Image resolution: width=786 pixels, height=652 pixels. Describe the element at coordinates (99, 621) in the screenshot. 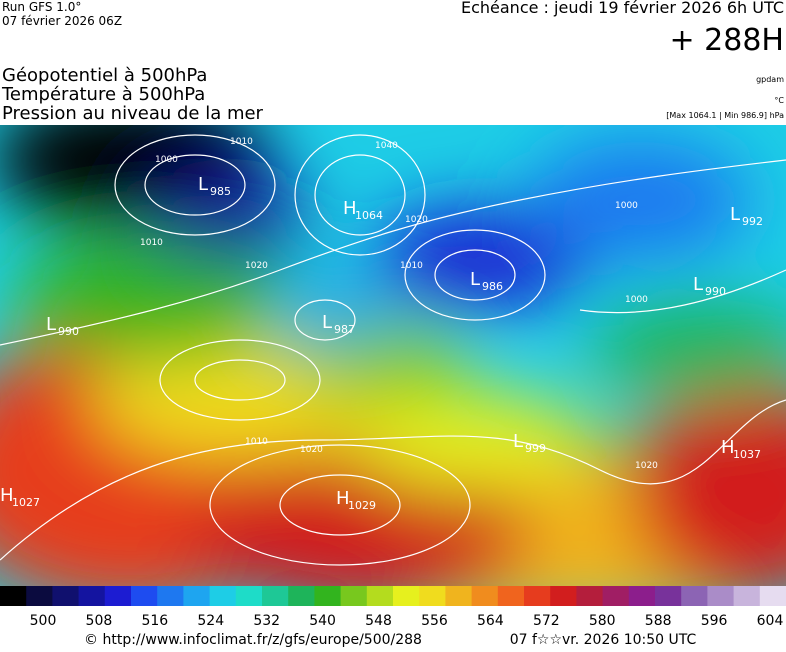

I see `colorbar-label: 508` at that location.